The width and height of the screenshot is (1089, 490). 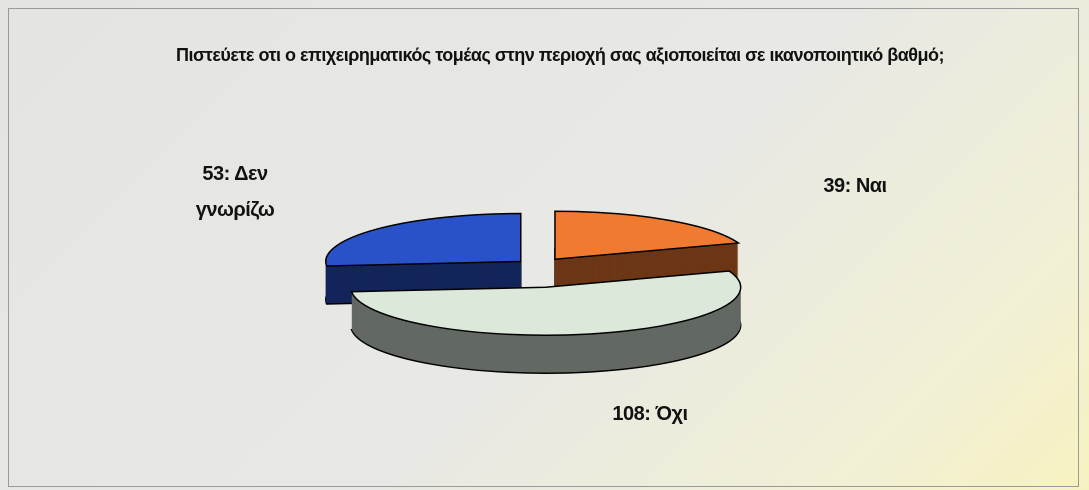 I want to click on slice-label: 39: Ναι, so click(x=855, y=186).